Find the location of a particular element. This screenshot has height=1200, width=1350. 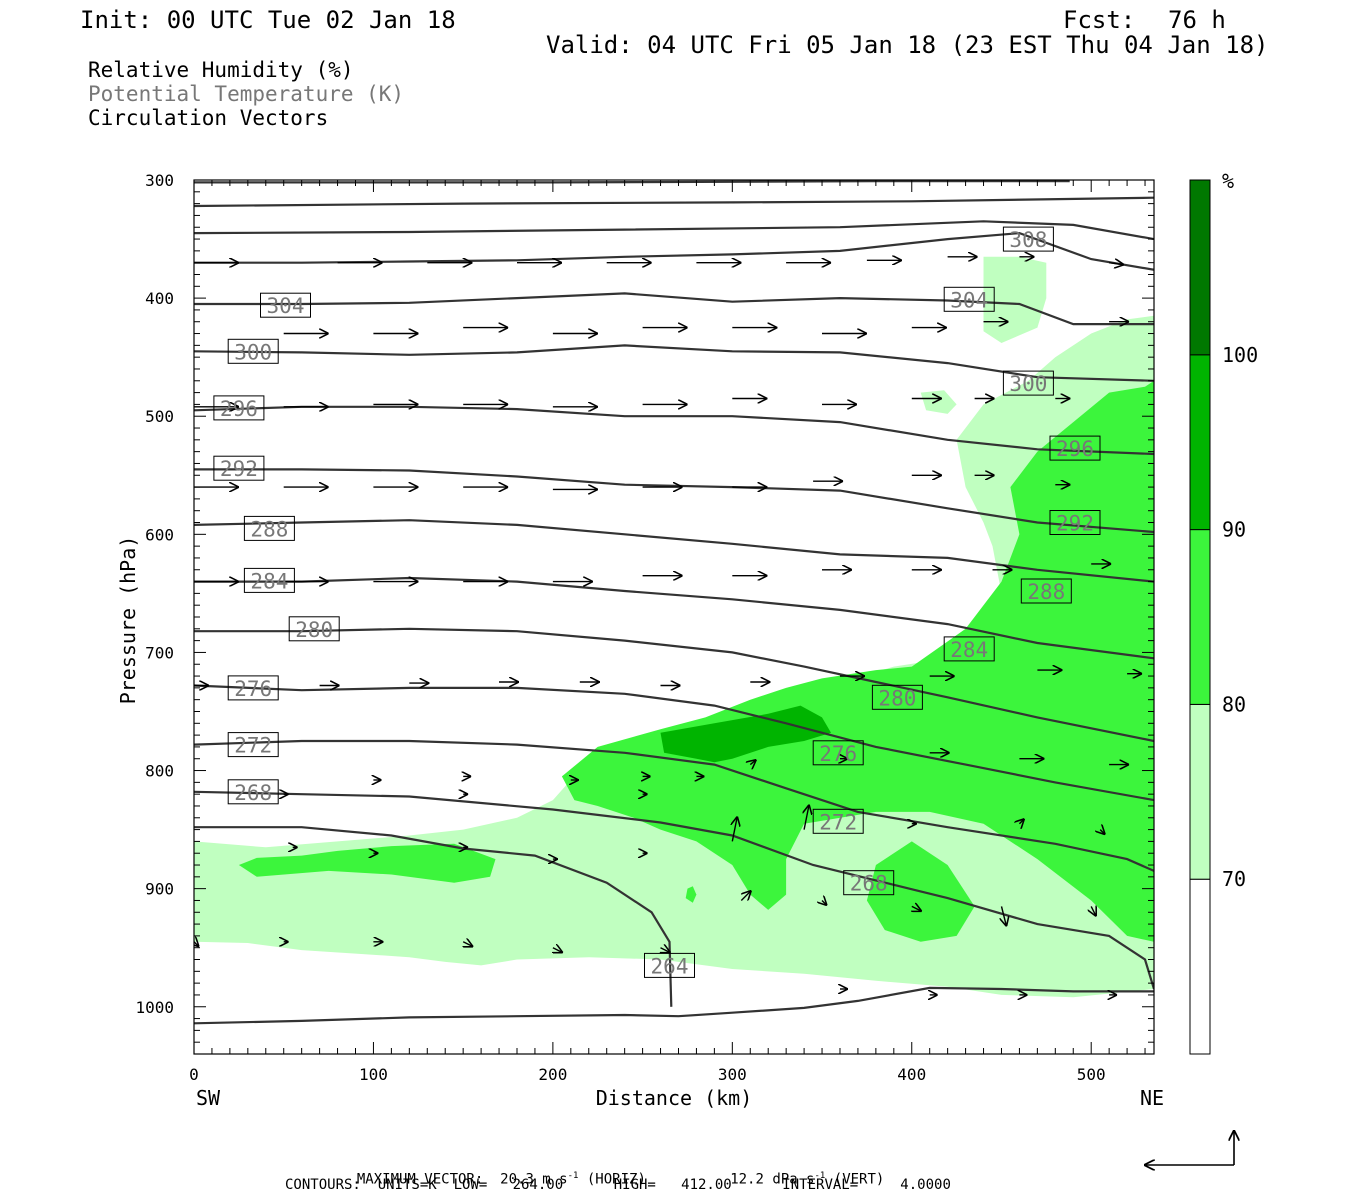

horiz-value: 20.3 m s is located at coordinates (534, 1179).